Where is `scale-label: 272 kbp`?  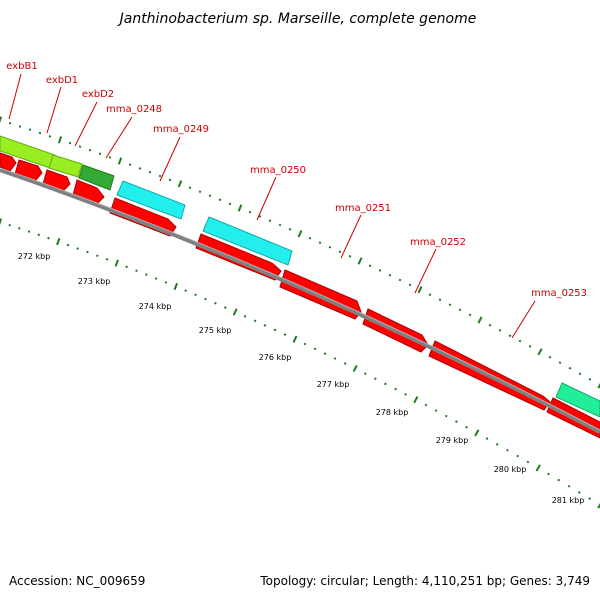 scale-label: 272 kbp is located at coordinates (34, 256).